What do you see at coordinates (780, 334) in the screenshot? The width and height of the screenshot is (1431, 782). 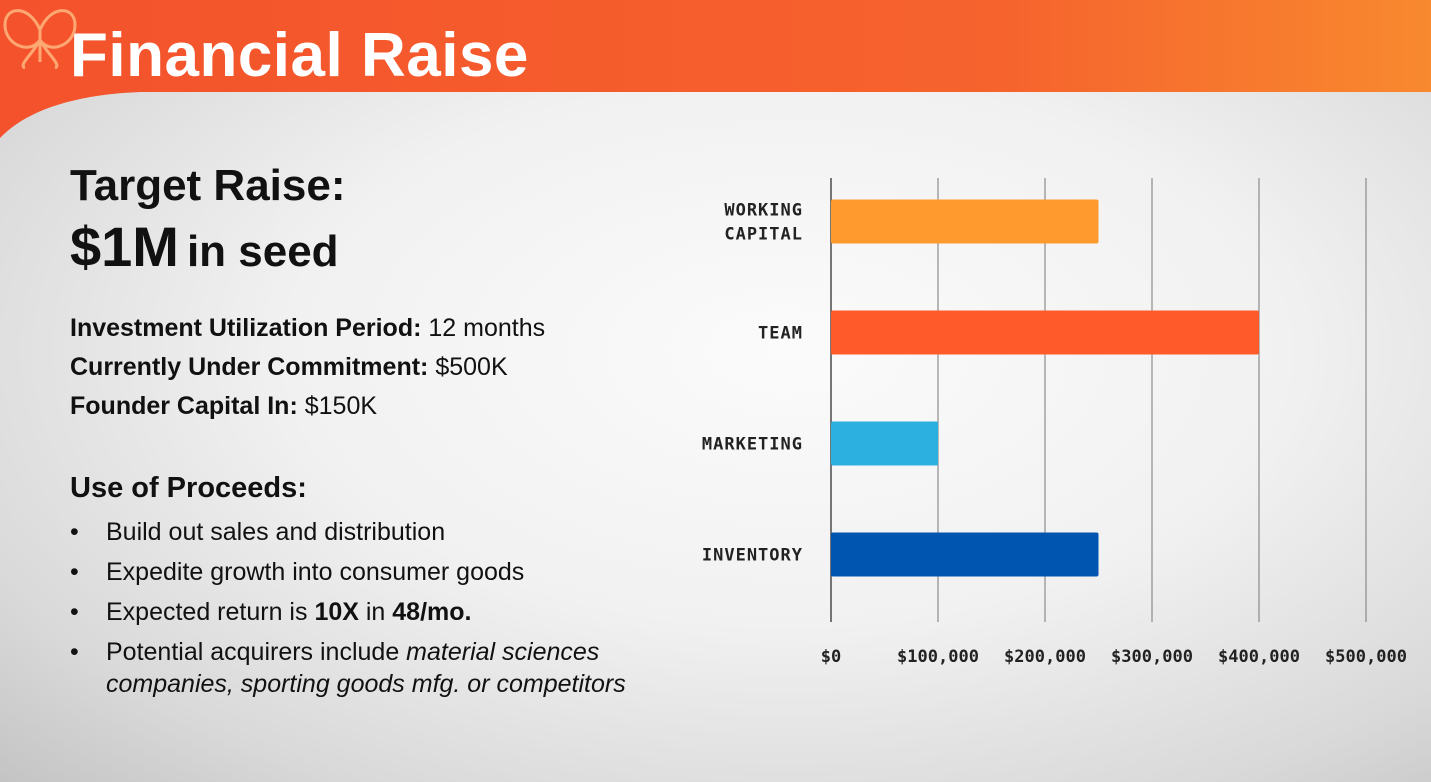 I see `y-category-label: TEAM` at bounding box center [780, 334].